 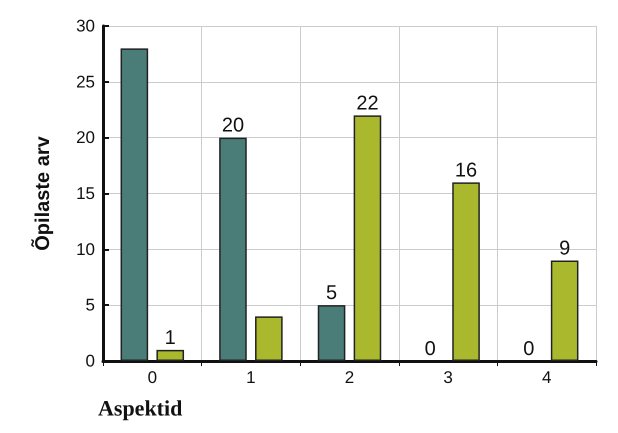 I want to click on data-label: 16, so click(x=466, y=170).